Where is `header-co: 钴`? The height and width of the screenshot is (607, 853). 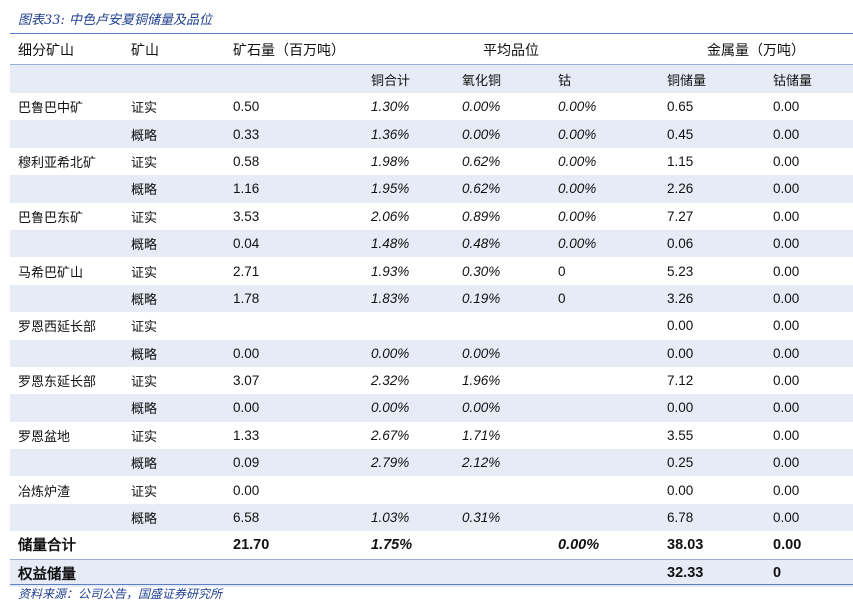
header-co: 钴 is located at coordinates (605, 78).